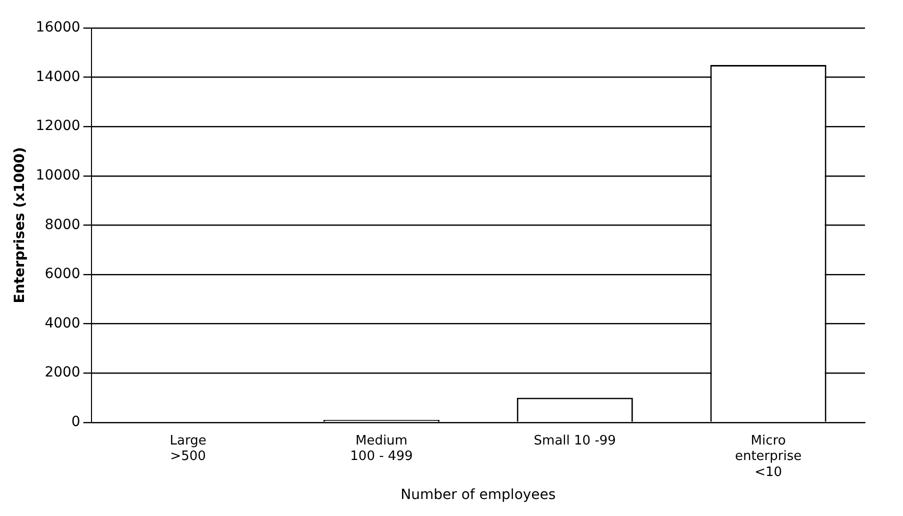 Image resolution: width=903 pixels, height=516 pixels. I want to click on x-tick-label: Micro enterprise <10, so click(768, 457).